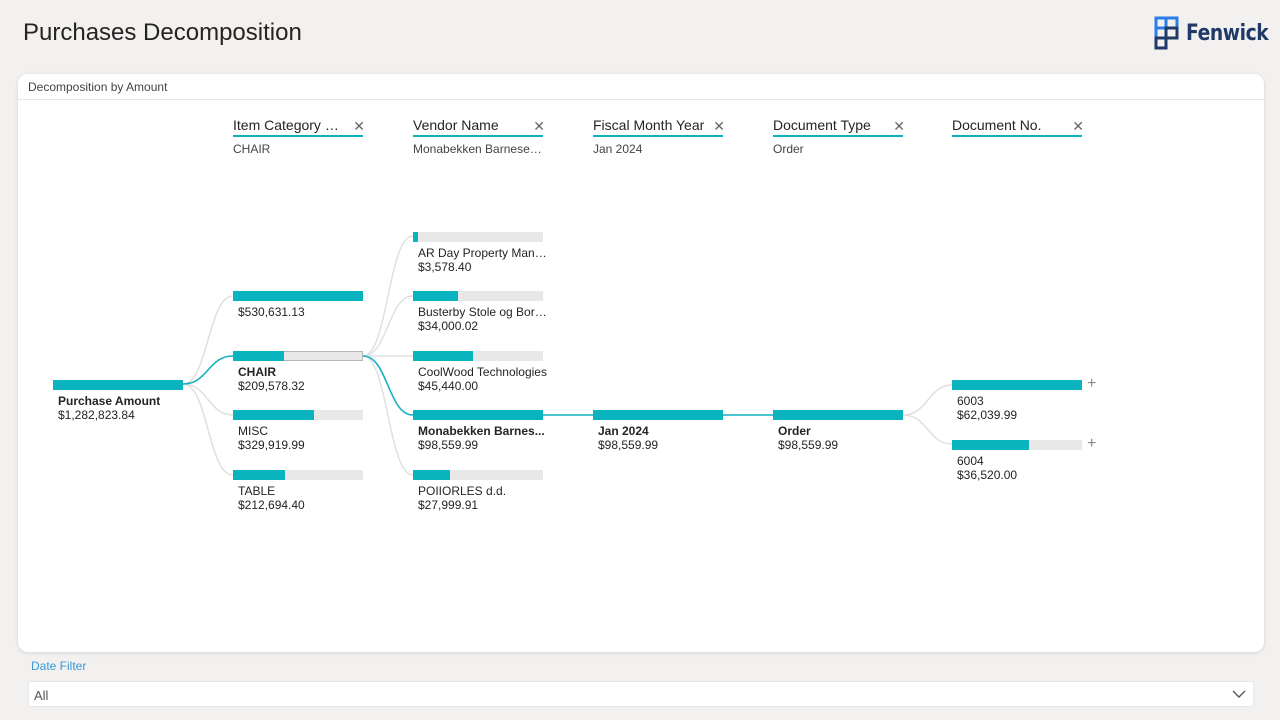 The height and width of the screenshot is (720, 1280). What do you see at coordinates (252, 149) in the screenshot?
I see `level-selected-value: CHAIR` at bounding box center [252, 149].